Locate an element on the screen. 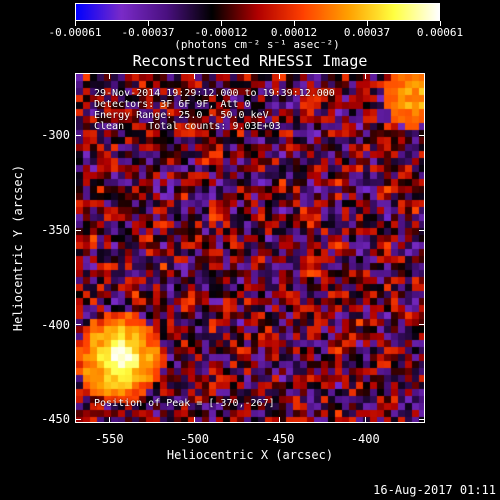 Image resolution: width=500 pixels, height=500 pixels. colorbar is located at coordinates (257, 12).